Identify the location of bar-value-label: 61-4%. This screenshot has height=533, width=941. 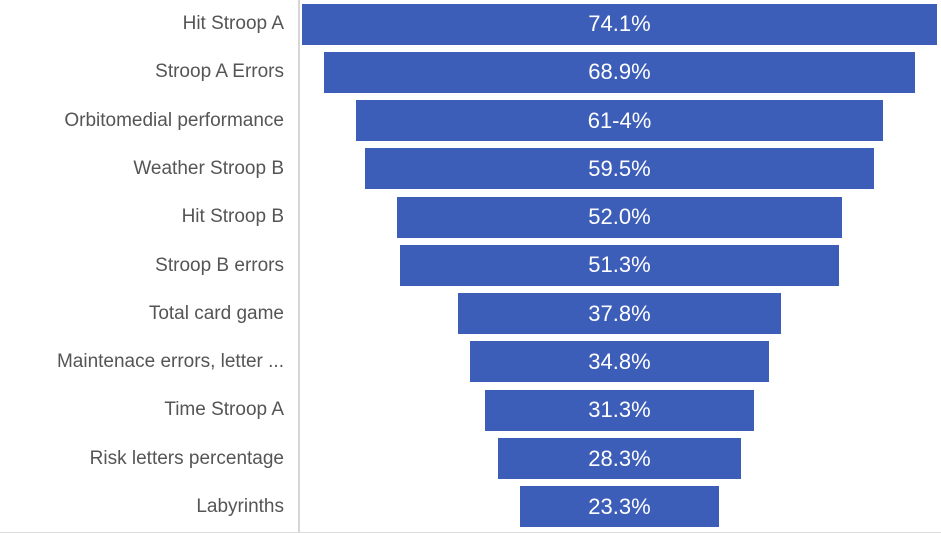
(619, 120).